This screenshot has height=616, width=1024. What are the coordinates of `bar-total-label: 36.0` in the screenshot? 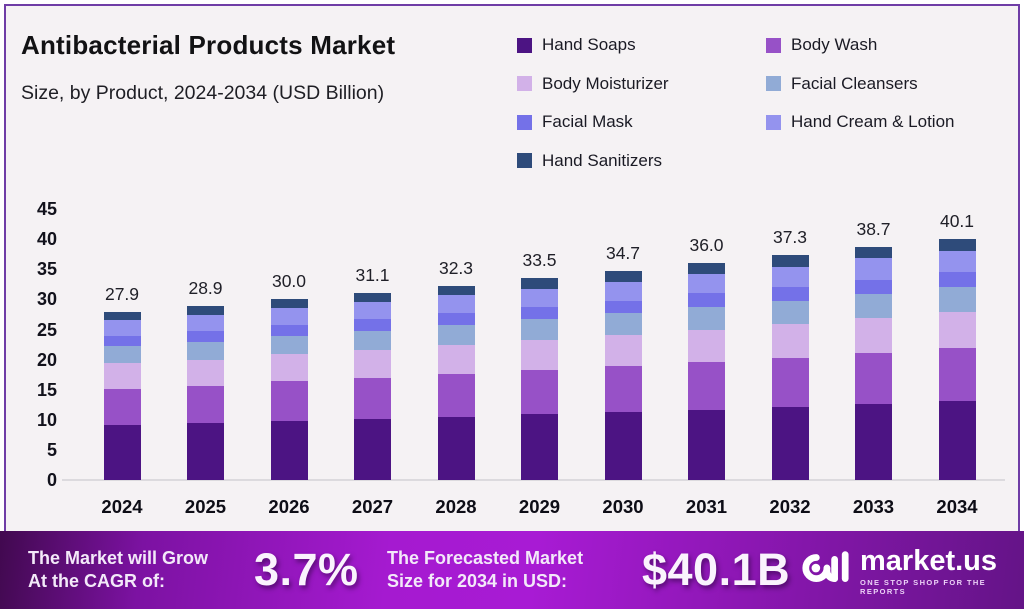 It's located at (706, 245).